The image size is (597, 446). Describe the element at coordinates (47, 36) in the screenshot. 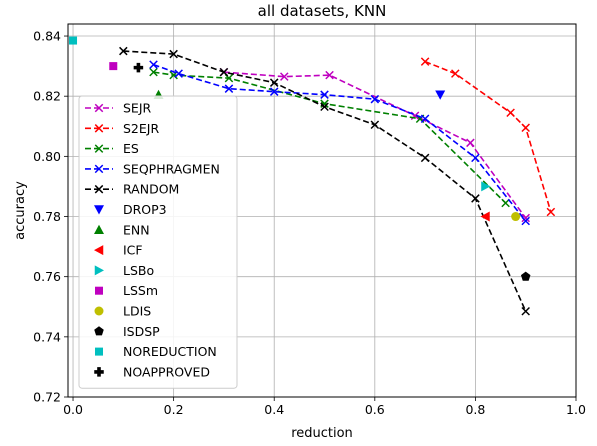

I see `y-tick-label: 0.84` at that location.